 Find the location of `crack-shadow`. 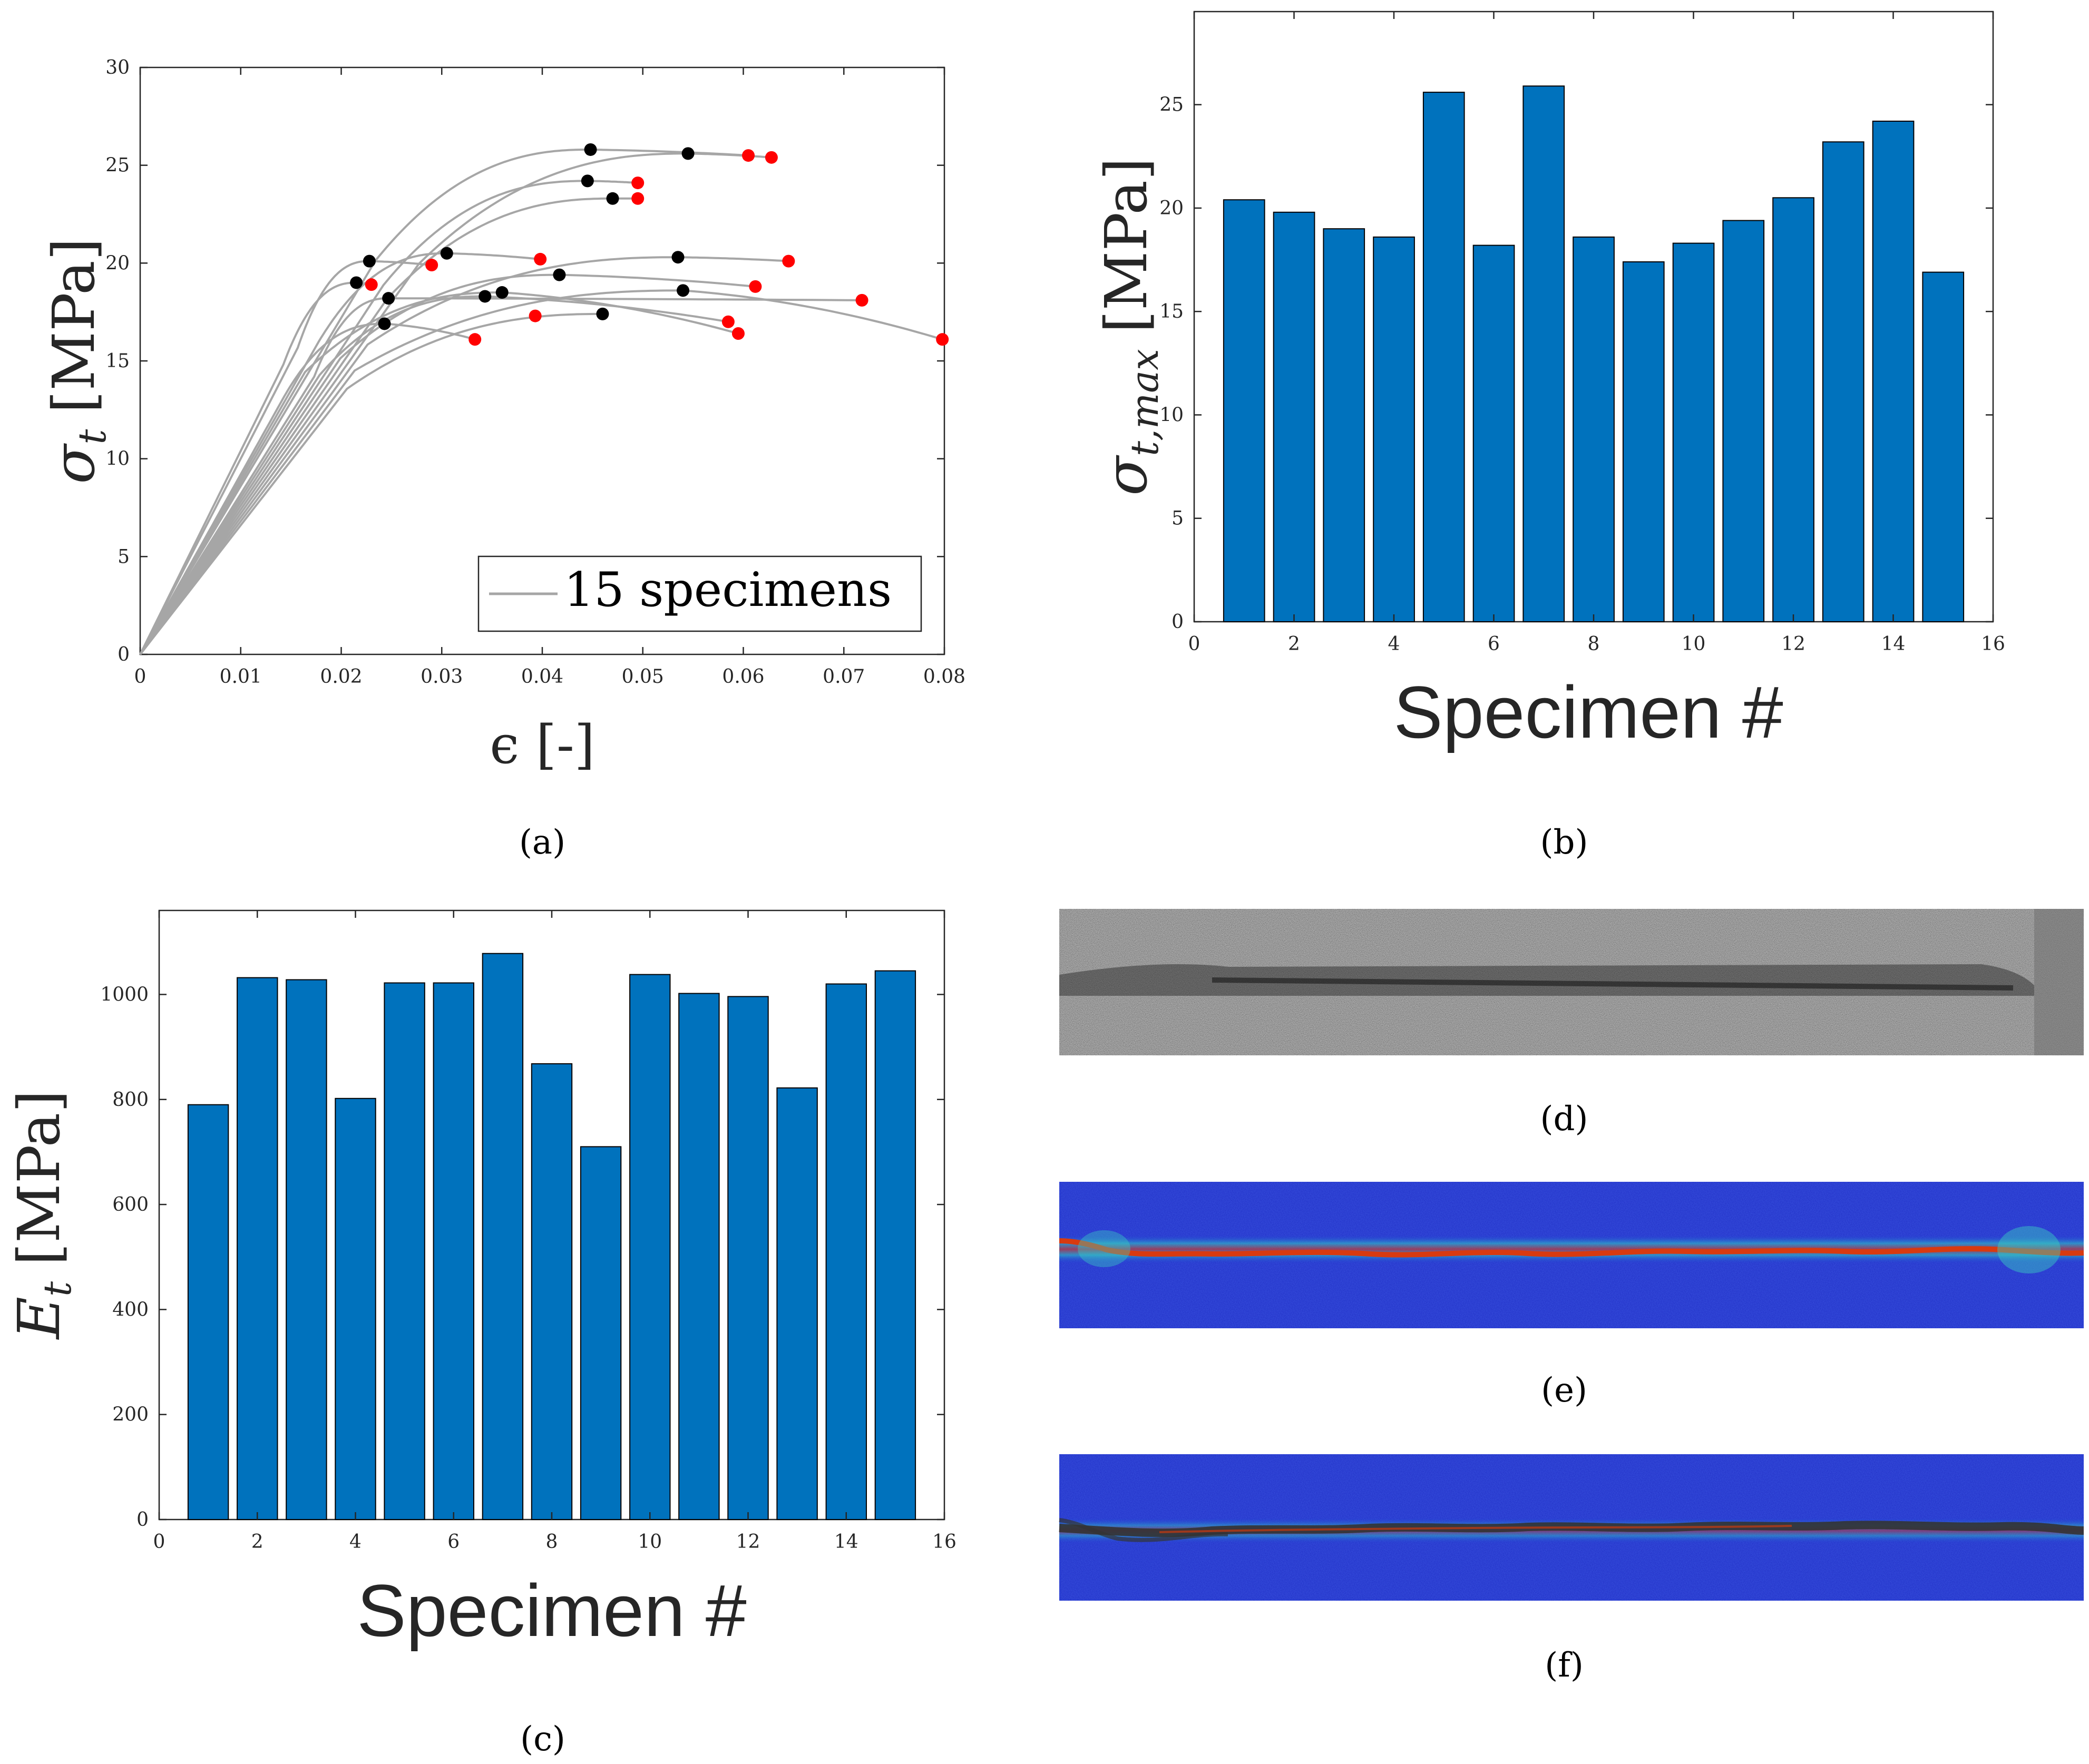

crack-shadow is located at coordinates (1546, 980).